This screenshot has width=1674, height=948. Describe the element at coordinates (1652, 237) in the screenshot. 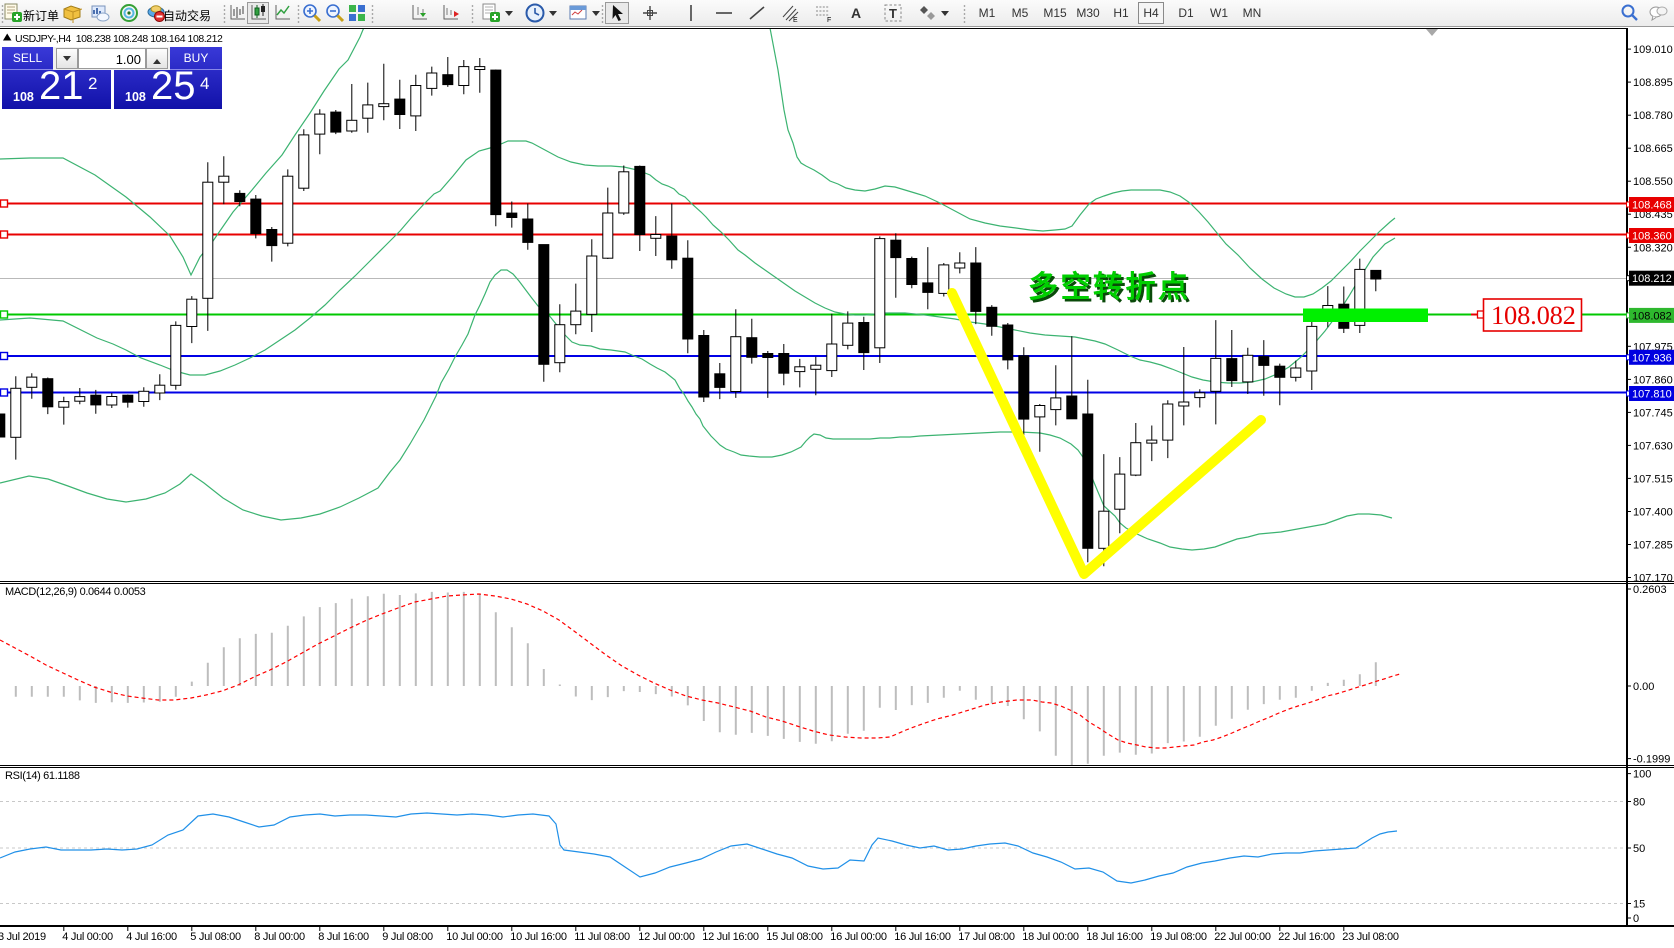

I see `svg-text: 108.360` at that location.